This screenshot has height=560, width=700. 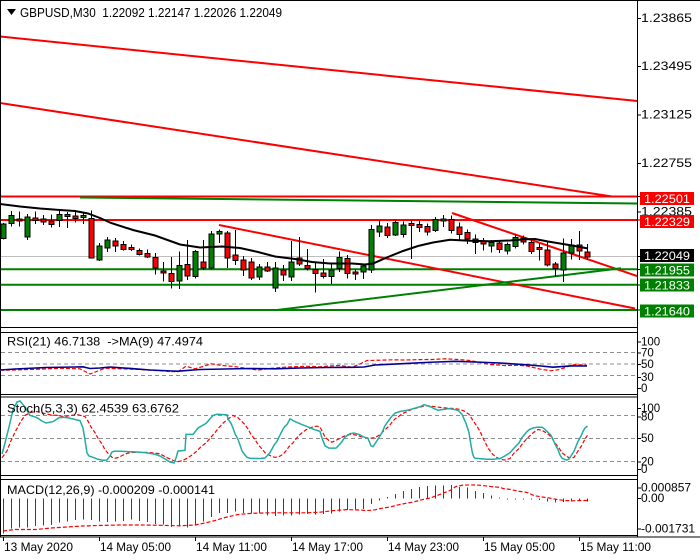 What do you see at coordinates (93, 409) in the screenshot?
I see `svg-text: Stoch(5,3,3) 62.4539 63.6762` at bounding box center [93, 409].